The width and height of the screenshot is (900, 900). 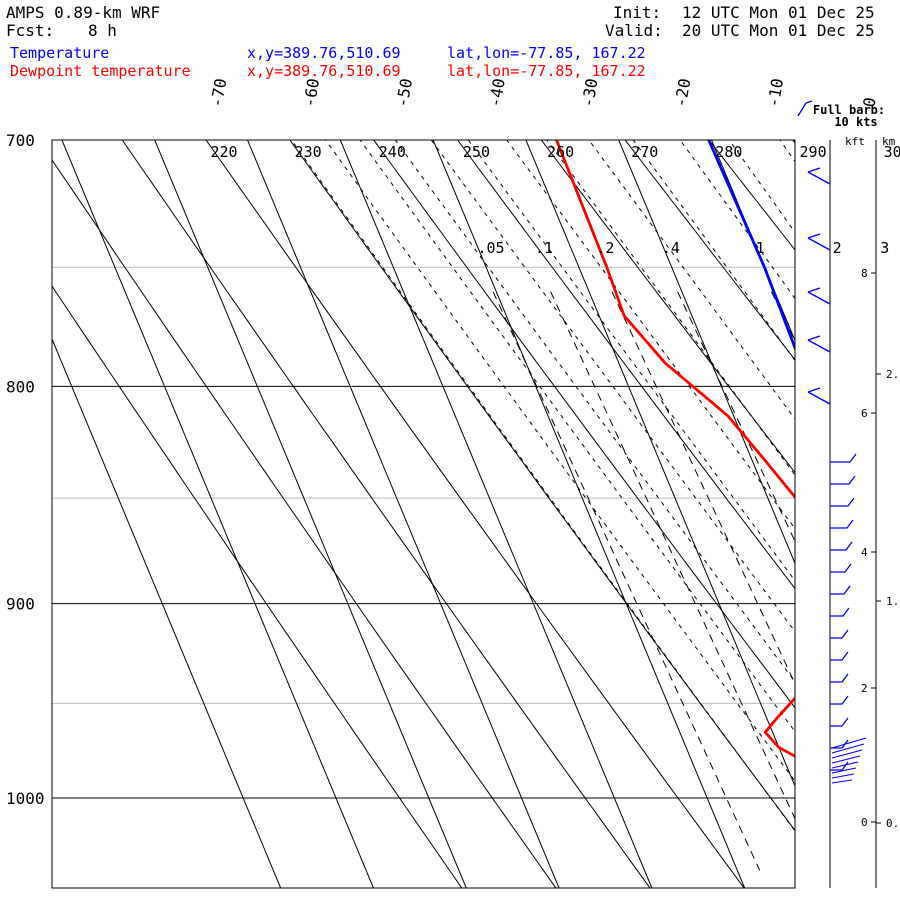 I want to click on isotherm-label: 0, so click(x=869, y=102).